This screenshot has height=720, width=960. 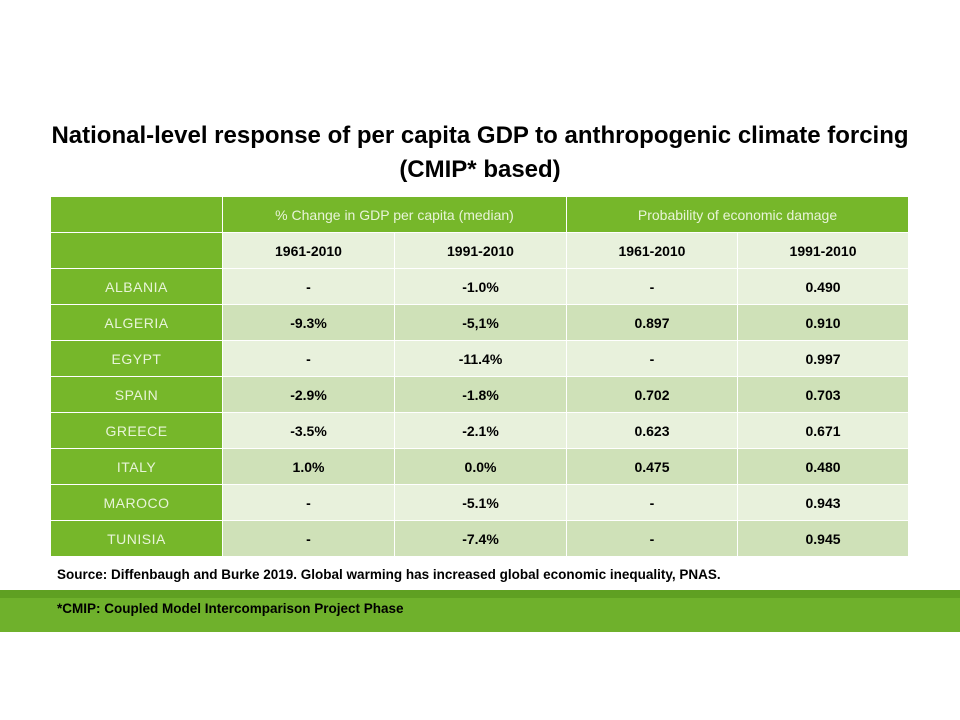 I want to click on footer-stripe, so click(x=480, y=594).